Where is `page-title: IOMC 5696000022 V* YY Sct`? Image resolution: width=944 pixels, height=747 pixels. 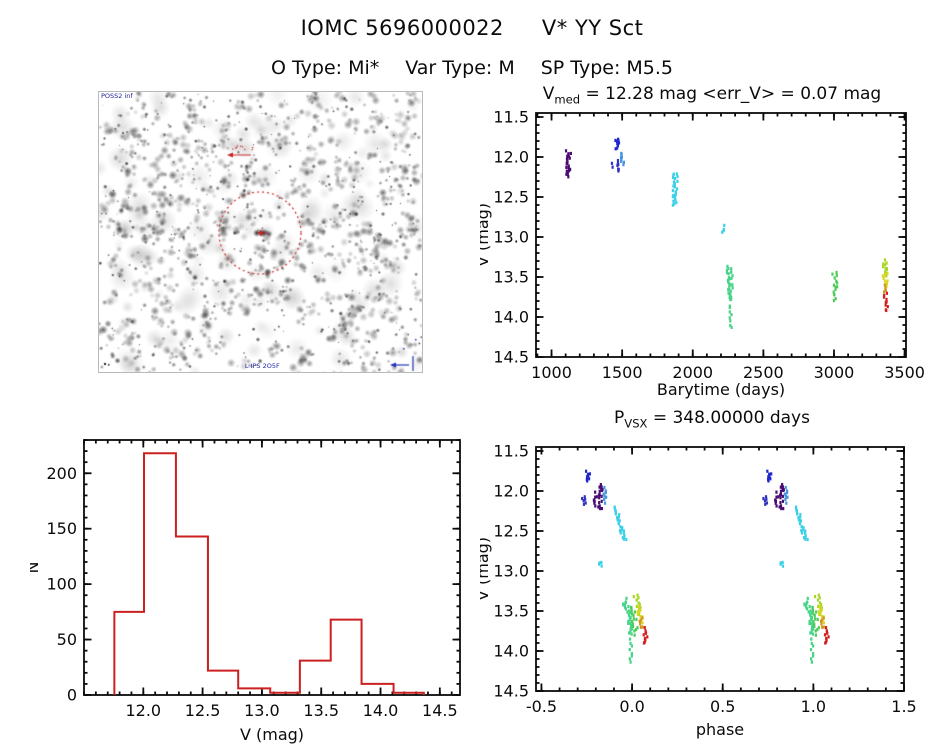 page-title: IOMC 5696000022 V* YY Sct is located at coordinates (472, 28).